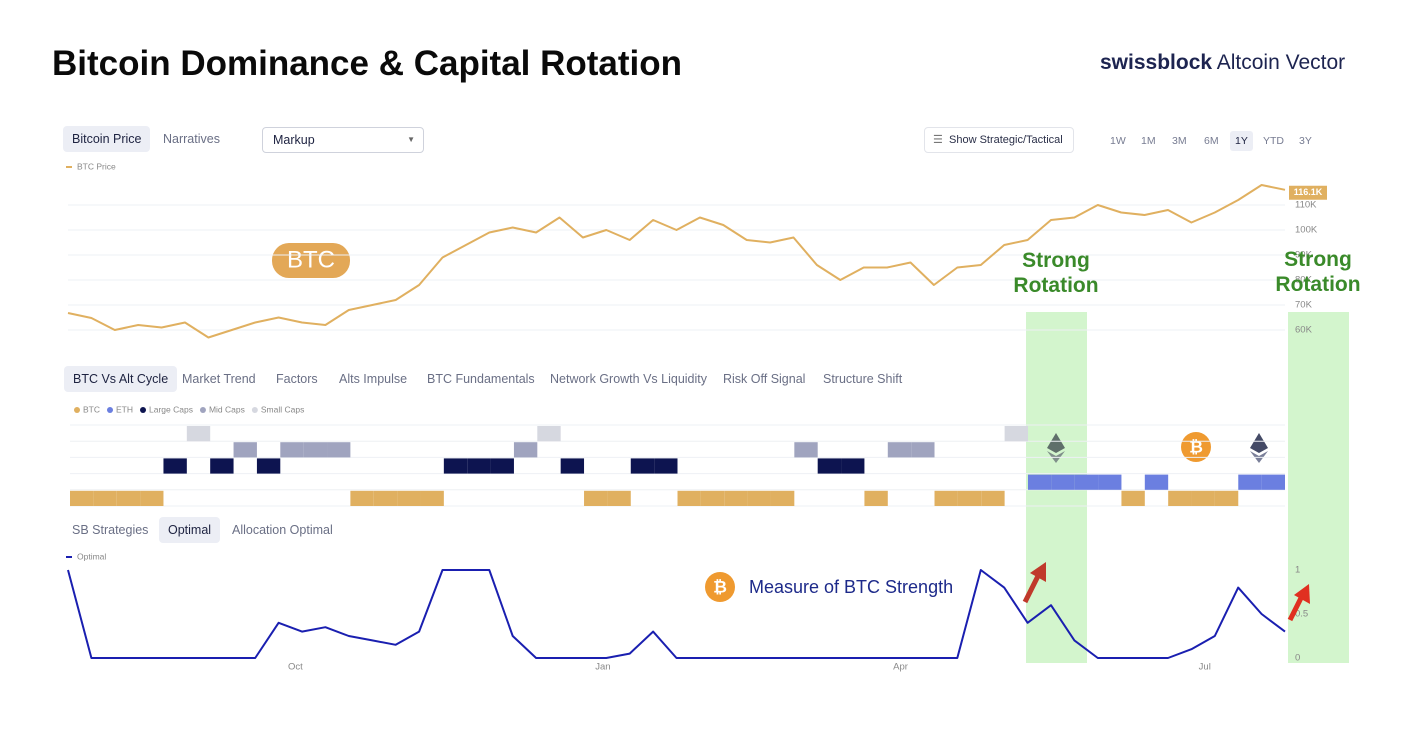 This screenshot has height=734, width=1416. What do you see at coordinates (1148, 141) in the screenshot?
I see `range-button: 1M` at bounding box center [1148, 141].